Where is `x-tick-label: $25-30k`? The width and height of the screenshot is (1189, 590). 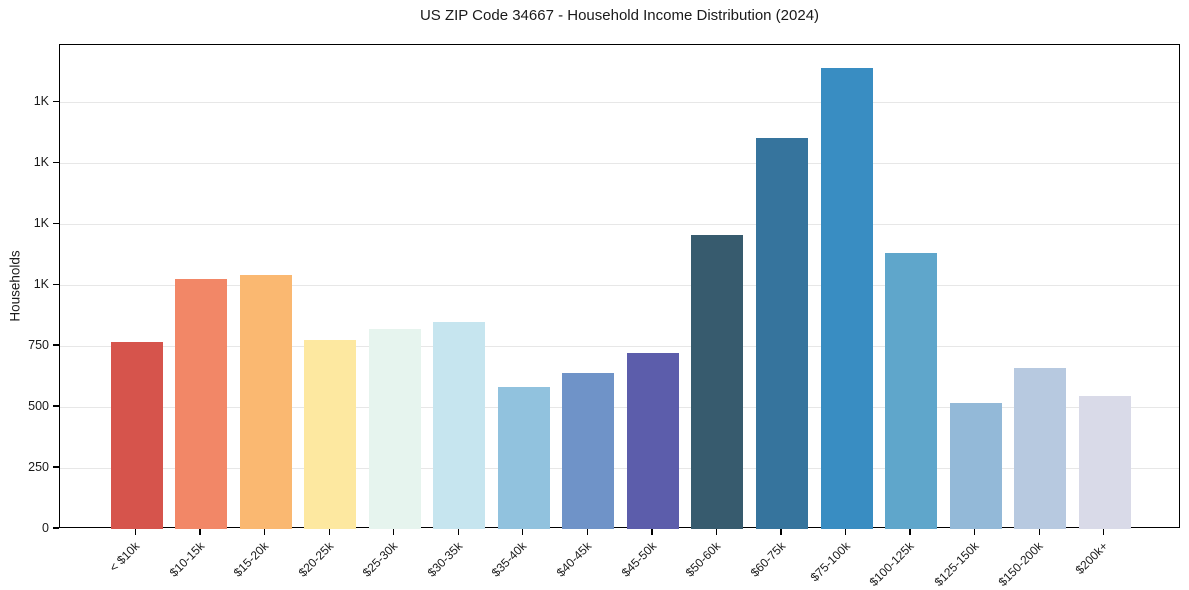
x-tick-label: $25-30k is located at coordinates (380, 559).